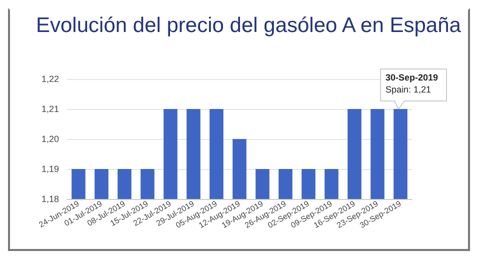 The image size is (480, 261). Describe the element at coordinates (50, 79) in the screenshot. I see `y-tick-label: 1,22` at that location.